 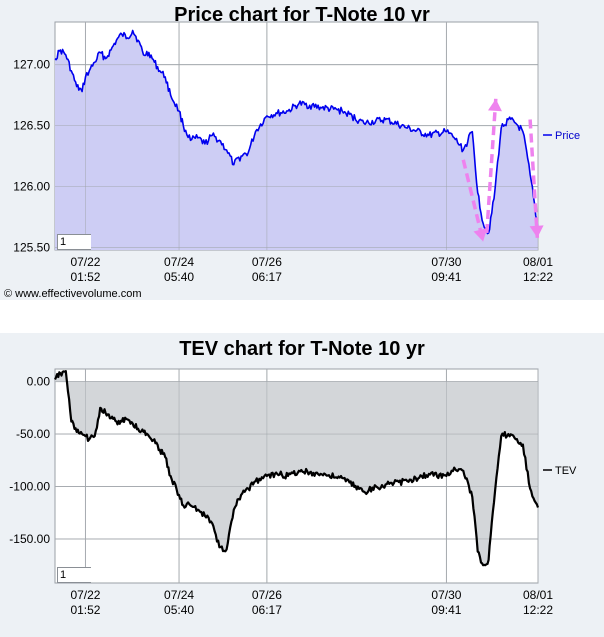 What do you see at coordinates (73, 294) in the screenshot?
I see `copyright-text: © www.effectivevolume.com` at bounding box center [73, 294].